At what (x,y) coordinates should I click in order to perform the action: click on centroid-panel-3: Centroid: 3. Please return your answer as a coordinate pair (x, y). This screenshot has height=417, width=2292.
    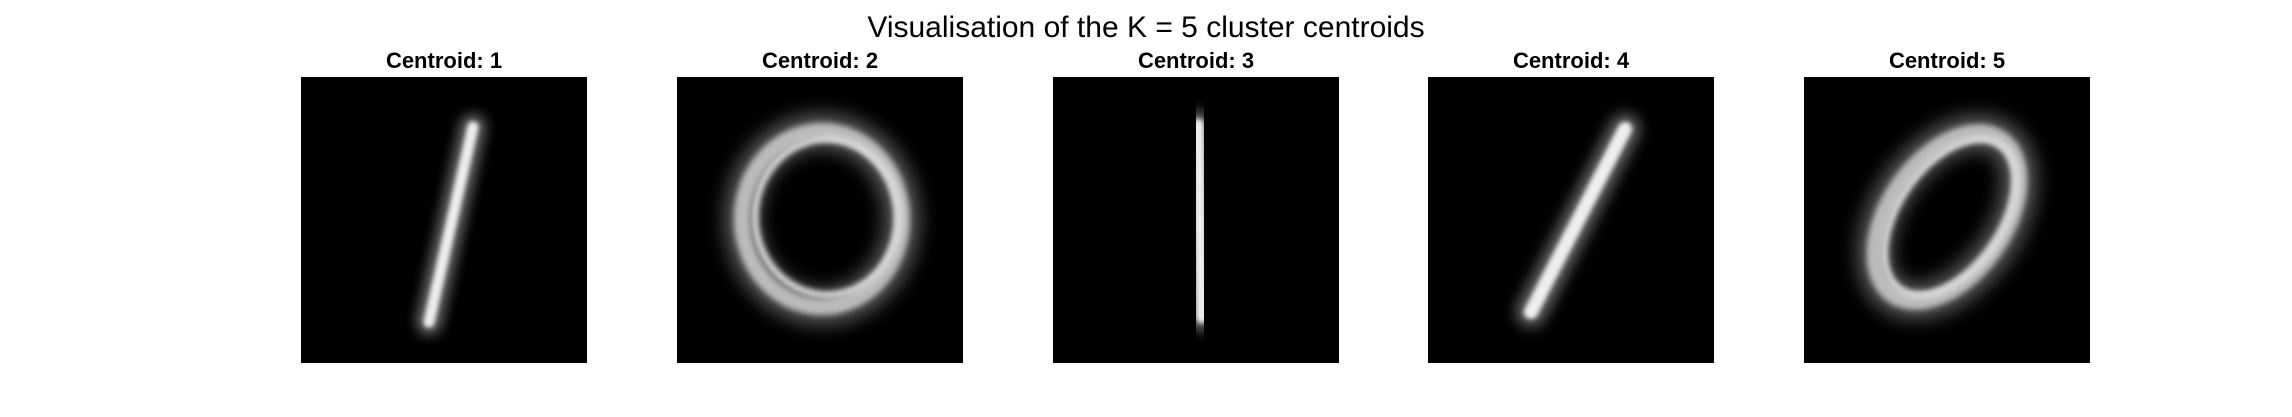
    Looking at the image, I should click on (1196, 205).